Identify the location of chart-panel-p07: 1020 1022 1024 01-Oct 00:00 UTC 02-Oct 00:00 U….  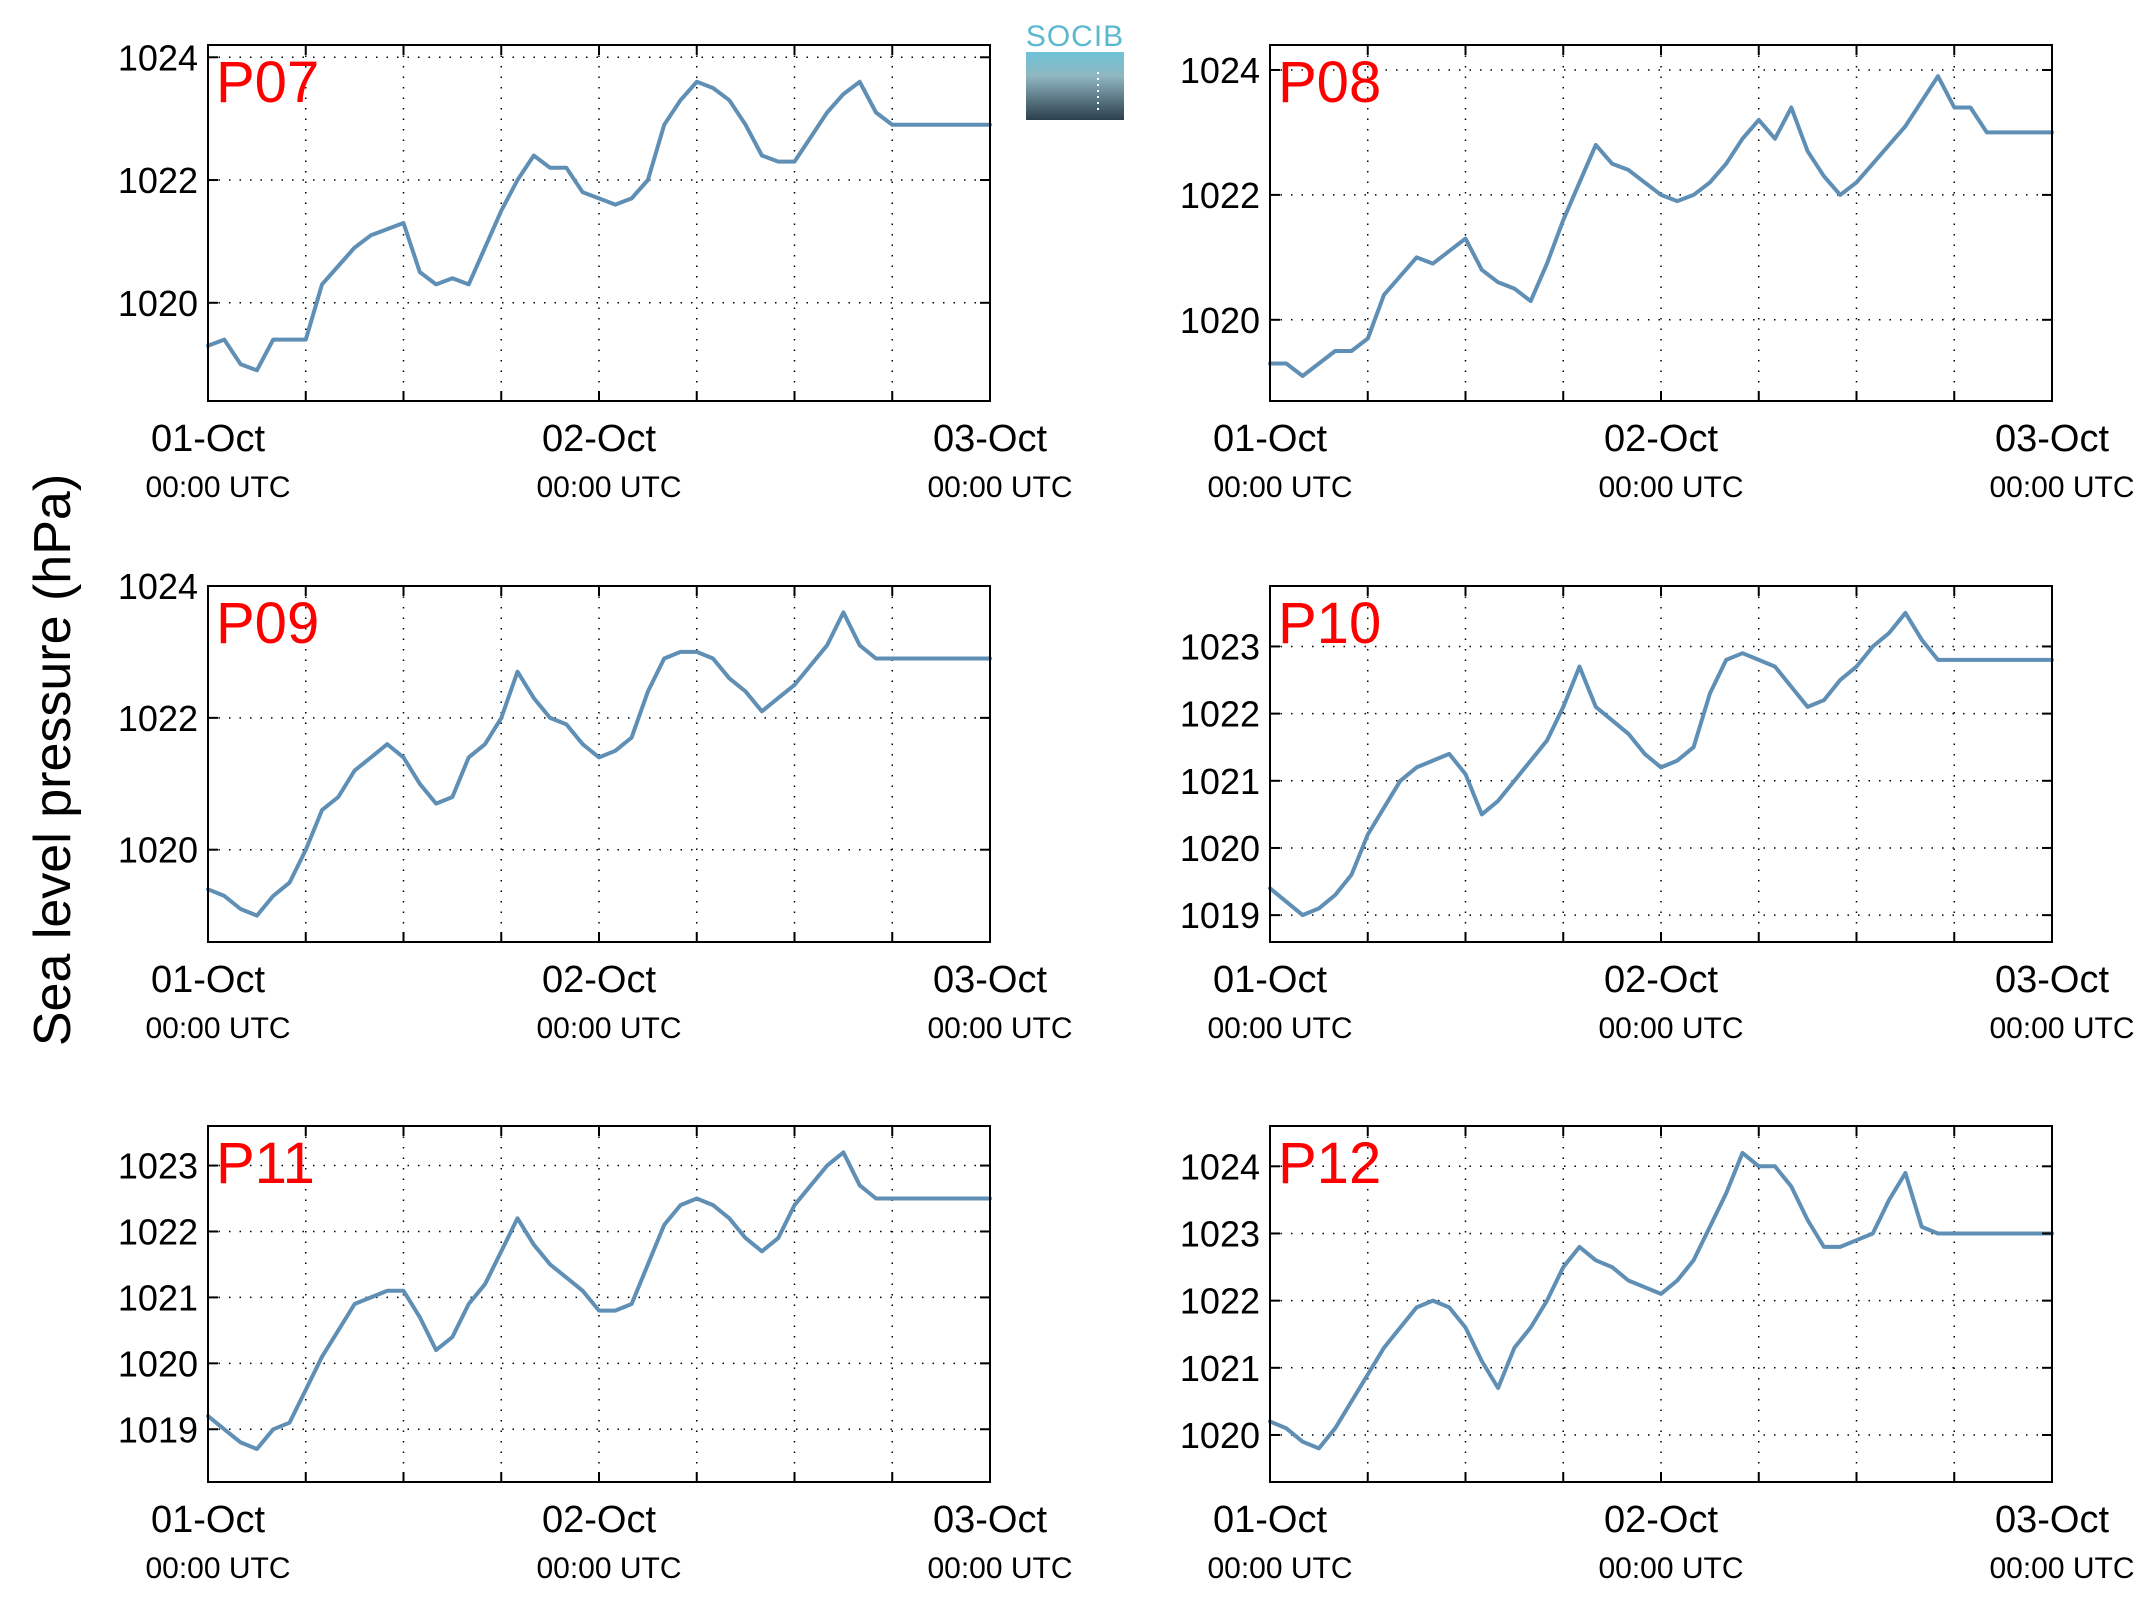
(595, 270).